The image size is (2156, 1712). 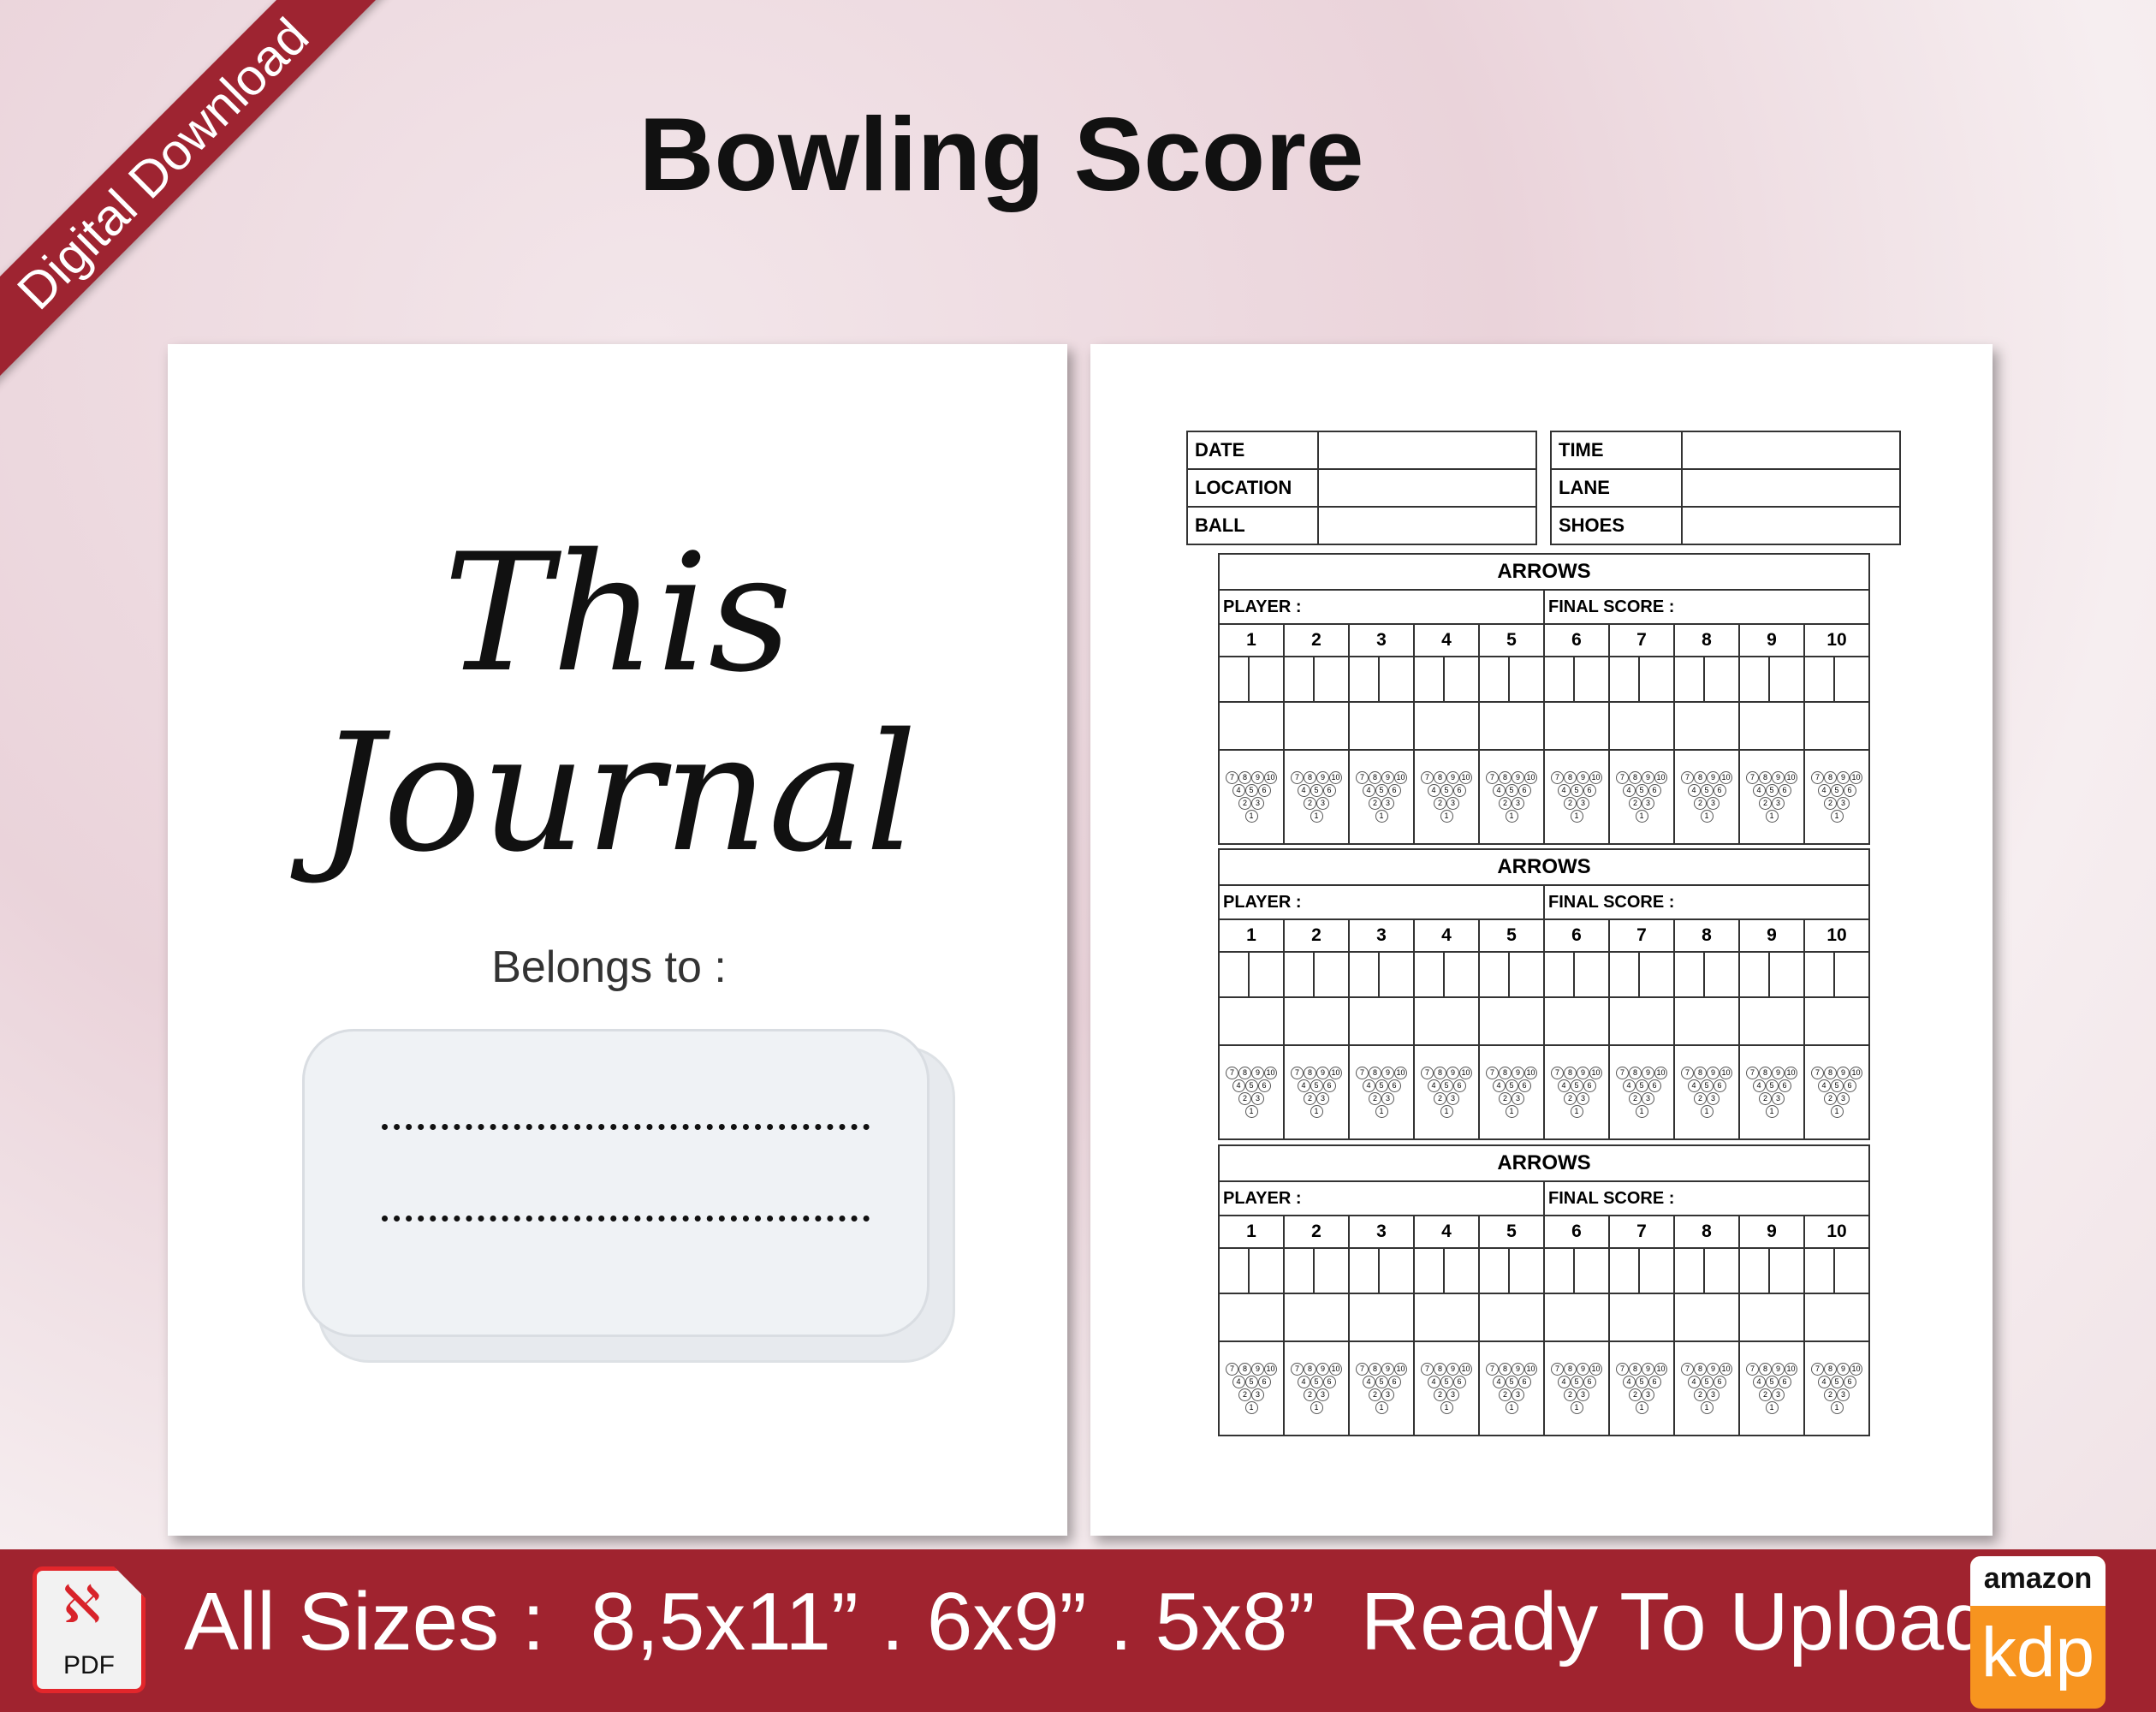 What do you see at coordinates (1611, 1198) in the screenshot?
I see `final-score-label: FINAL SCORE :` at bounding box center [1611, 1198].